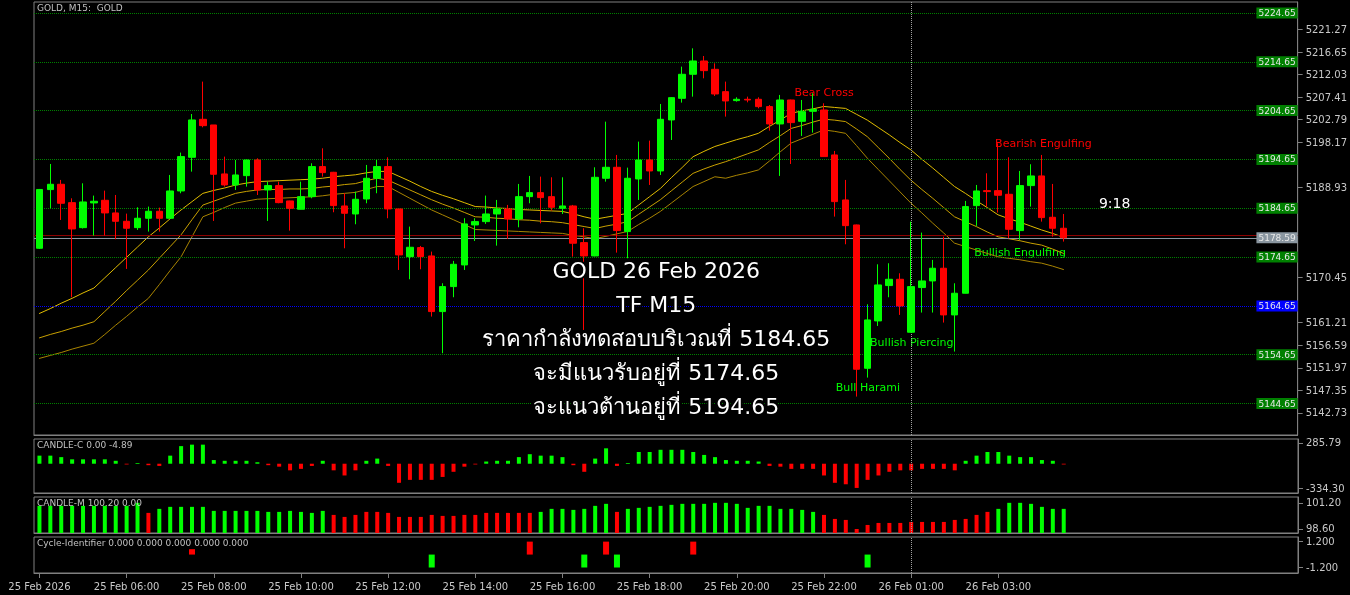 The width and height of the screenshot is (1350, 595). I want to click on y-tick-label: 1.200, so click(1320, 542).